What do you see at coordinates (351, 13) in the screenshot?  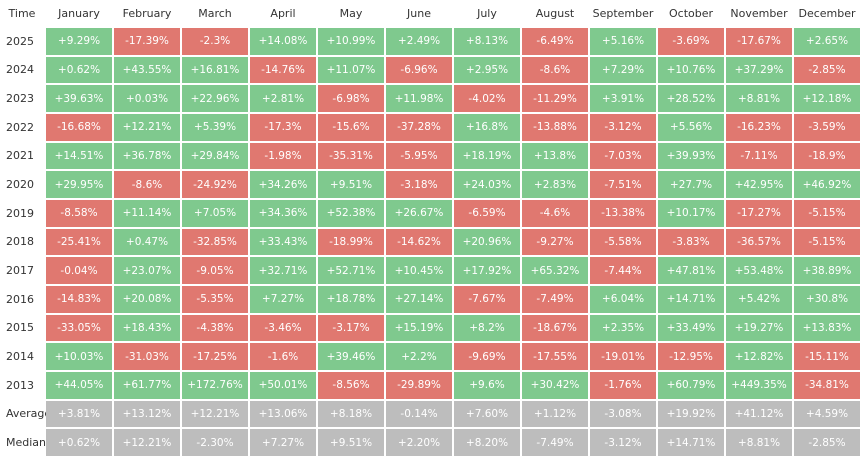 I see `header-month: May` at bounding box center [351, 13].